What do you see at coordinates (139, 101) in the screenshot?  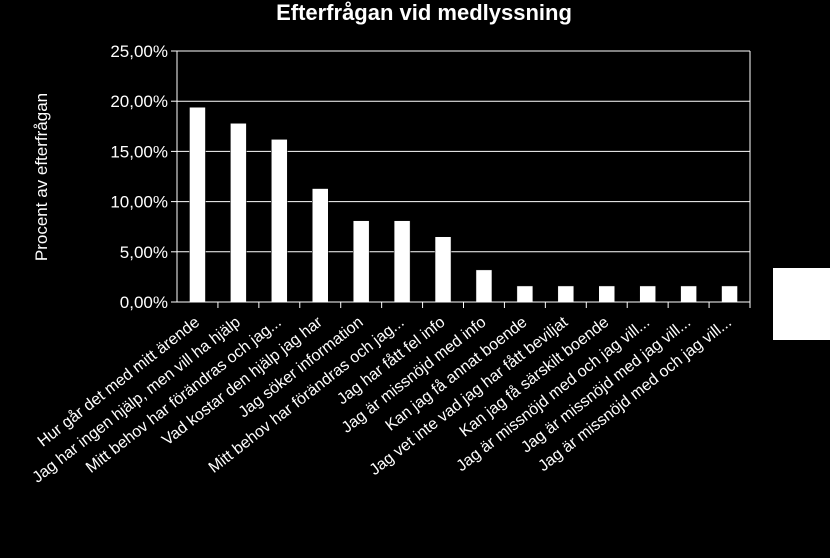 I see `y-tick-label: 20,00%` at bounding box center [139, 101].